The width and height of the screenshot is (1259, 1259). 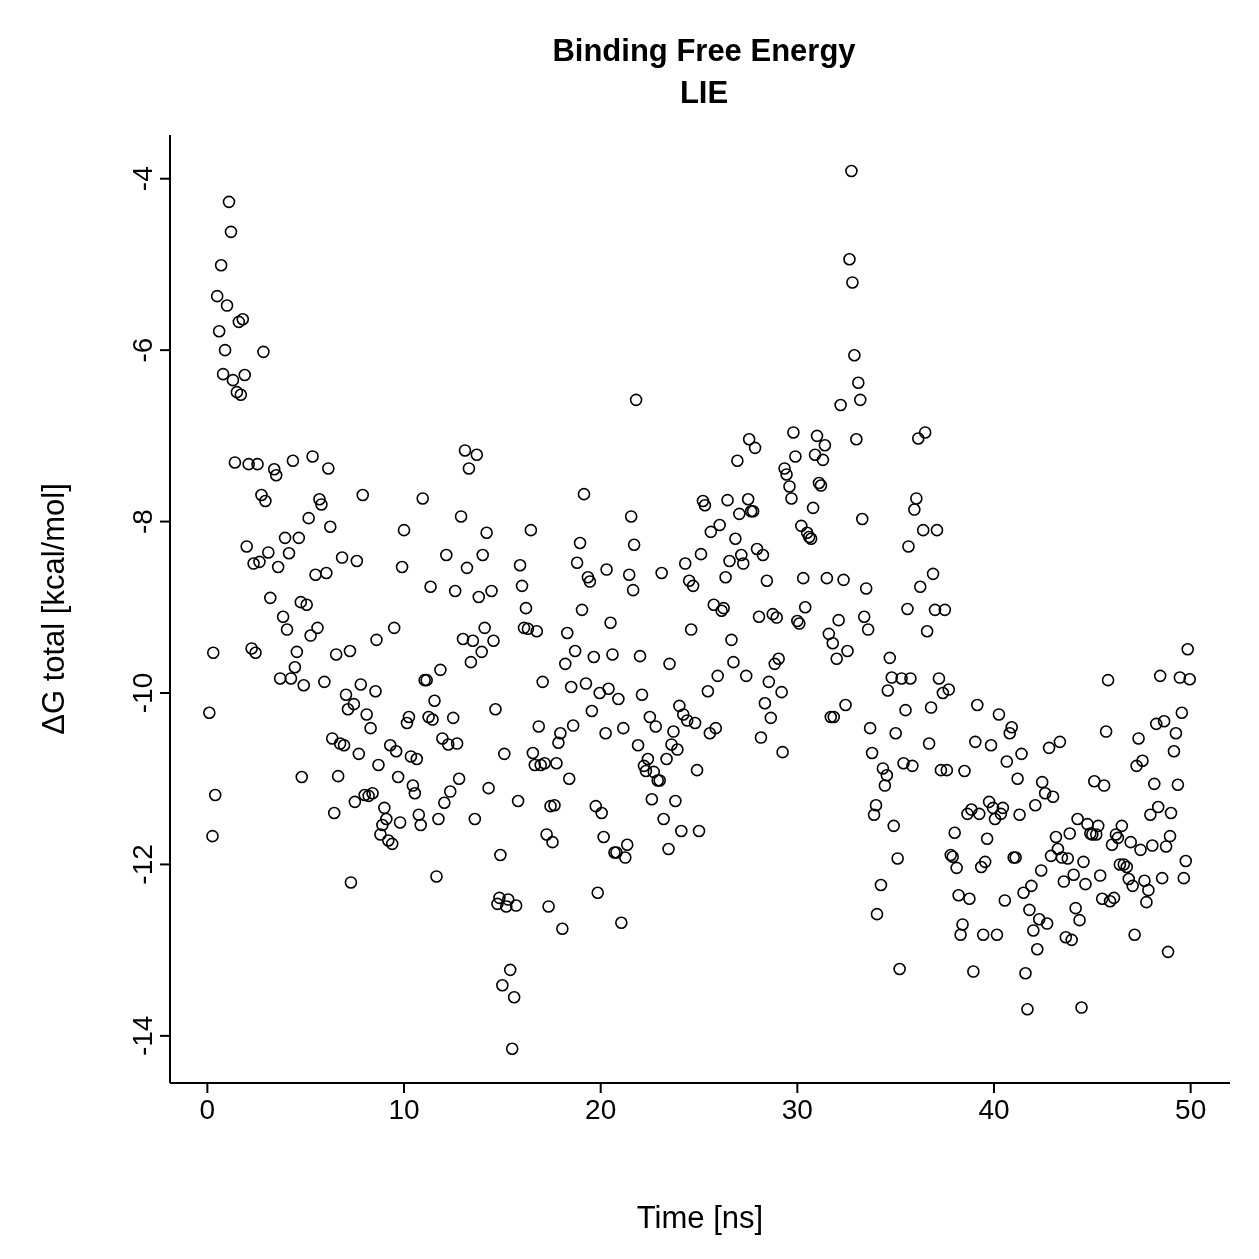 I want to click on y-tick-label: -4, so click(x=142, y=179).